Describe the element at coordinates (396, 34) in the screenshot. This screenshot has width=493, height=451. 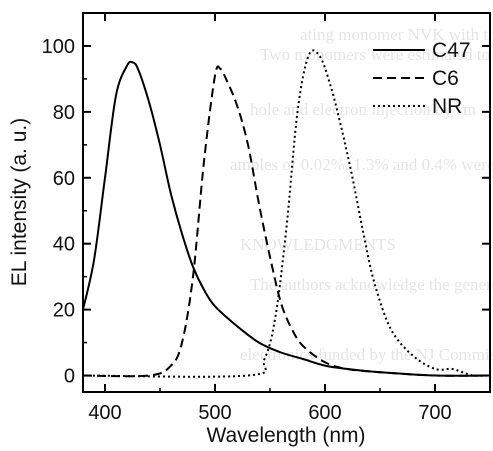
I see `svg-text:ating monomer NVK with the ele: ating monomer NVK with the electron-w` at that location.